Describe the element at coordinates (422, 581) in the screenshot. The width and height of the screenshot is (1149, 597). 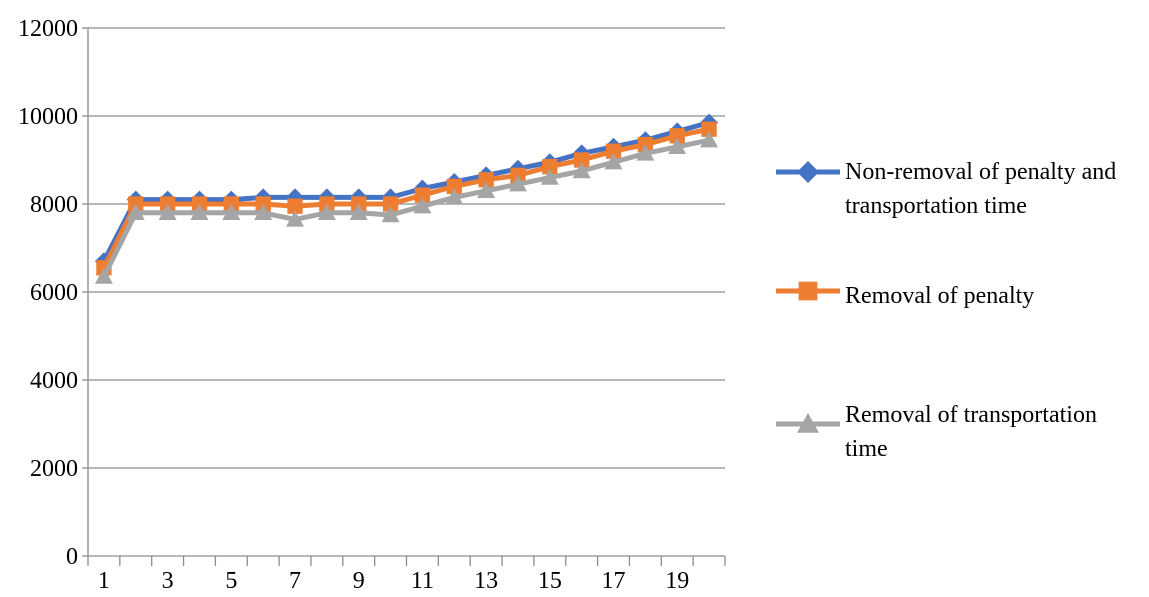
I see `x-tick-label: 11` at that location.